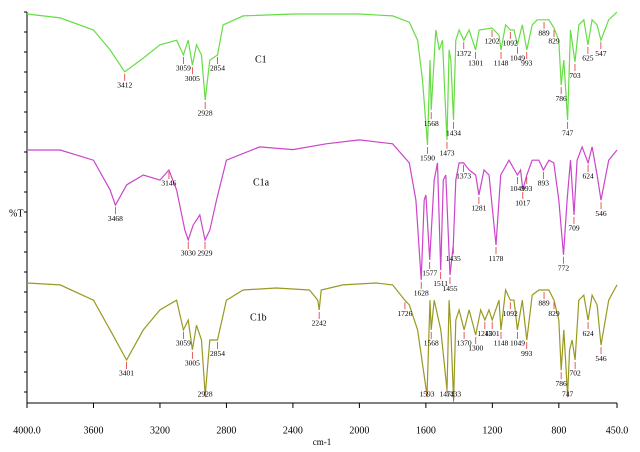 The height and width of the screenshot is (452, 640). Describe the element at coordinates (463, 53) in the screenshot. I see `peak-label: 1372` at that location.